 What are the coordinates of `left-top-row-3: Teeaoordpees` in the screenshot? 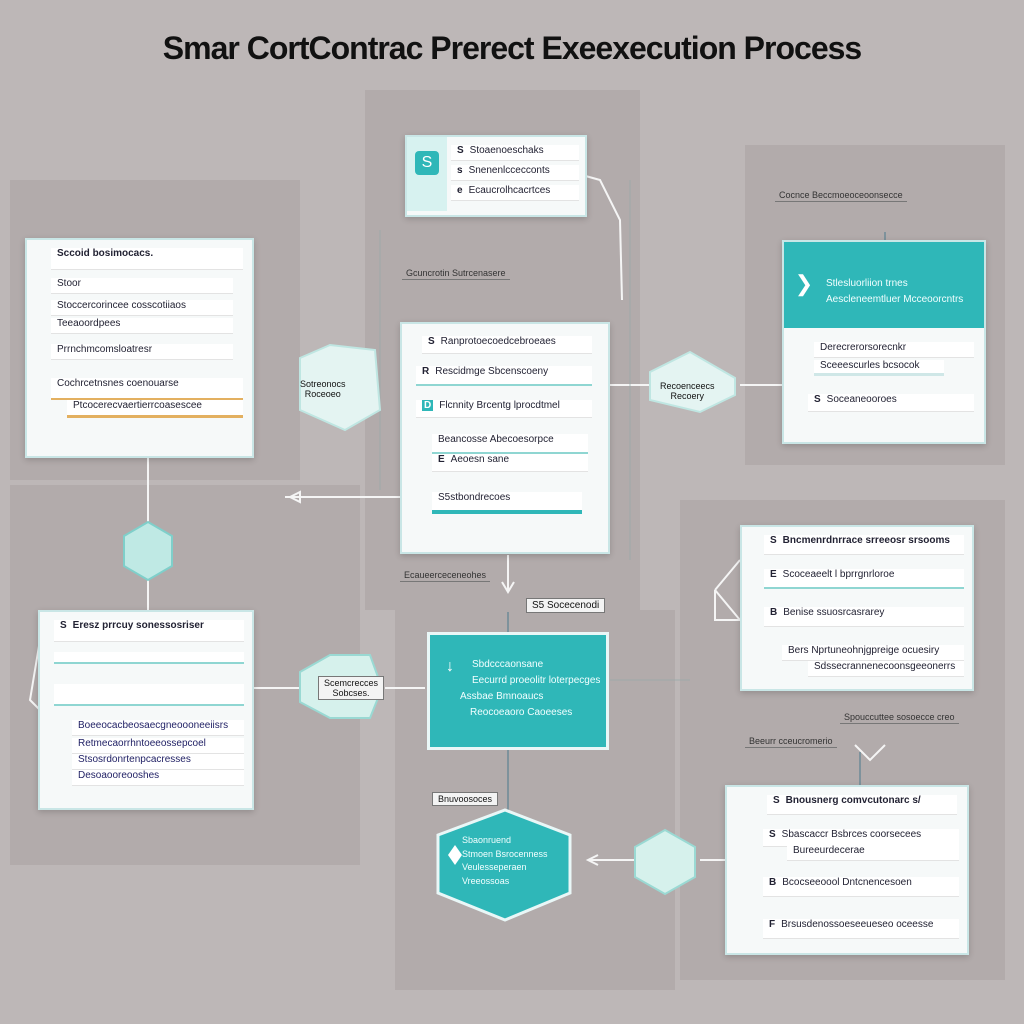 It's located at (142, 326).